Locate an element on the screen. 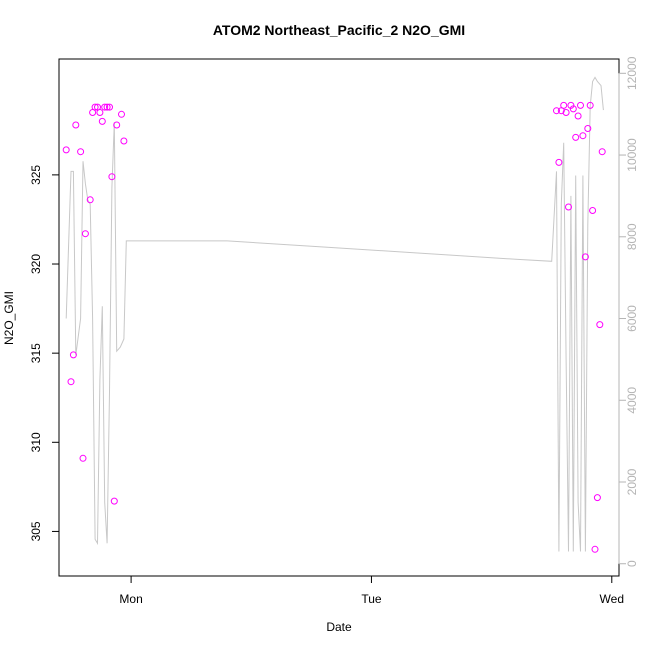 Image resolution: width=650 pixels, height=650 pixels. y-tick-label: 310 is located at coordinates (36, 442).